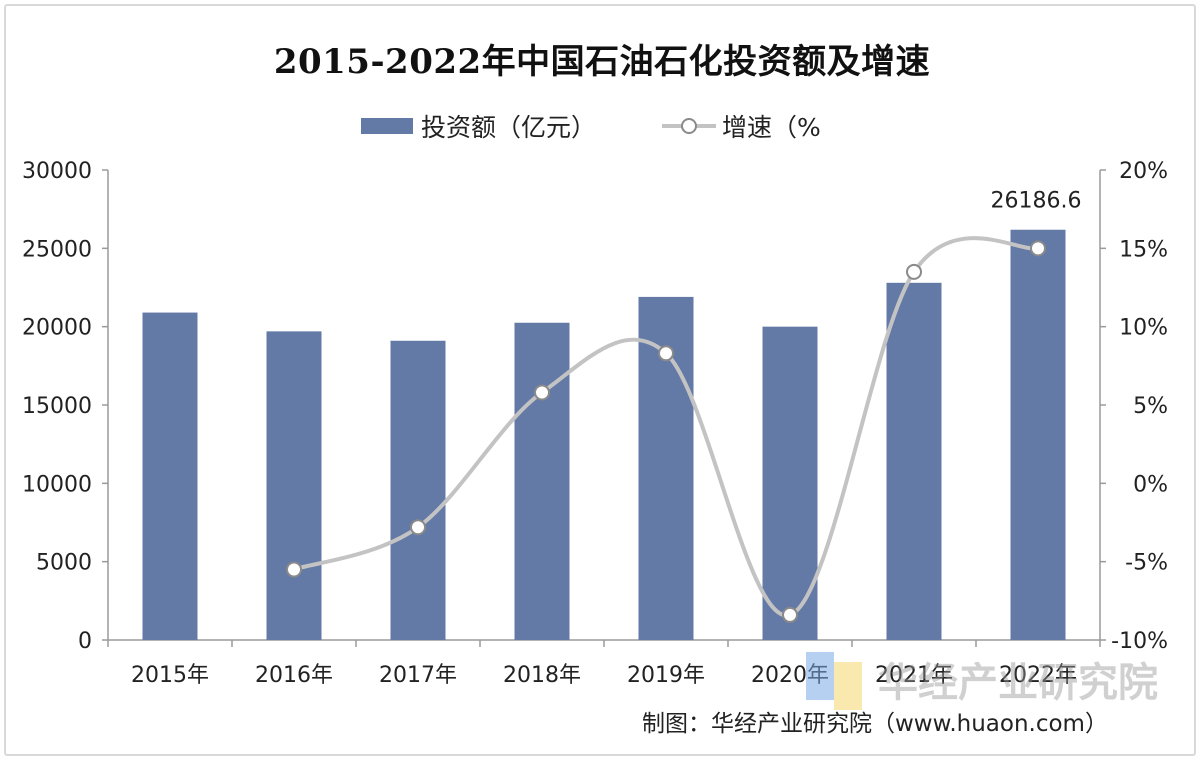 The image size is (1204, 762). I want to click on legend-label-bar: 投资额（亿元）, so click(508, 127).